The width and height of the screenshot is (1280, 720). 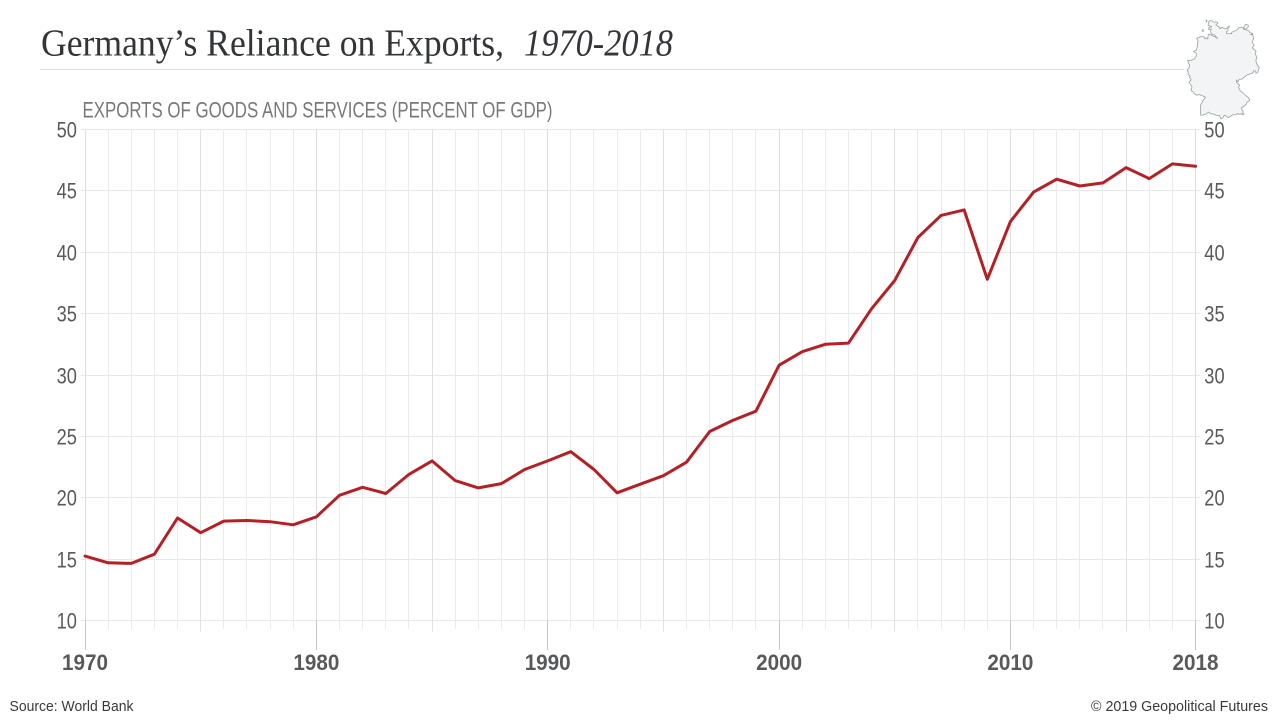 I want to click on svg-text: 1970, so click(x=85, y=662).